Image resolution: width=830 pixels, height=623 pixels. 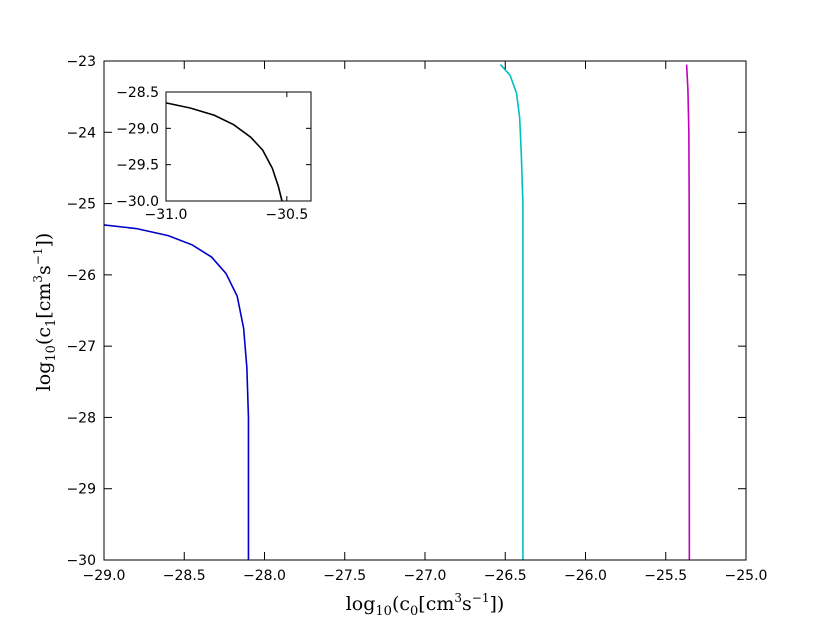 What do you see at coordinates (166, 215) in the screenshot?
I see `inset-x-tick-label: −31.0` at bounding box center [166, 215].